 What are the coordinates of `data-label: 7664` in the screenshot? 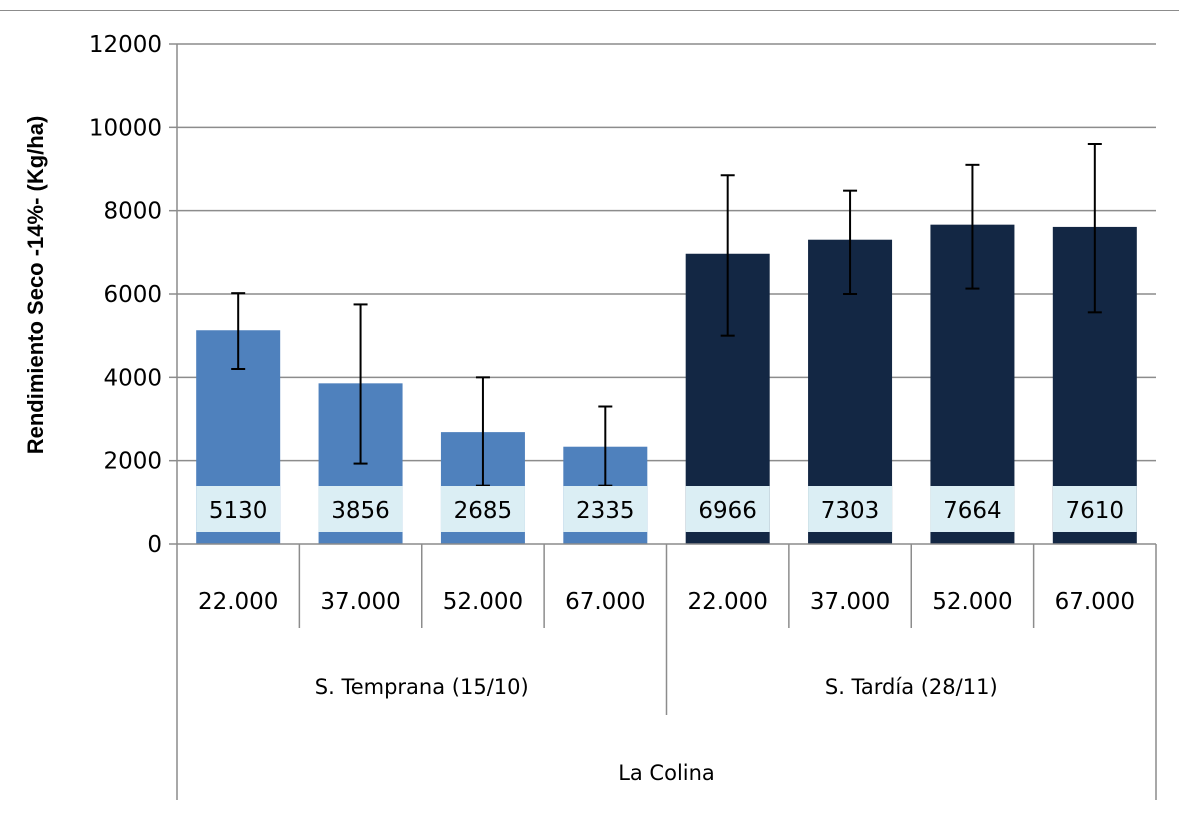 It's located at (972, 511).